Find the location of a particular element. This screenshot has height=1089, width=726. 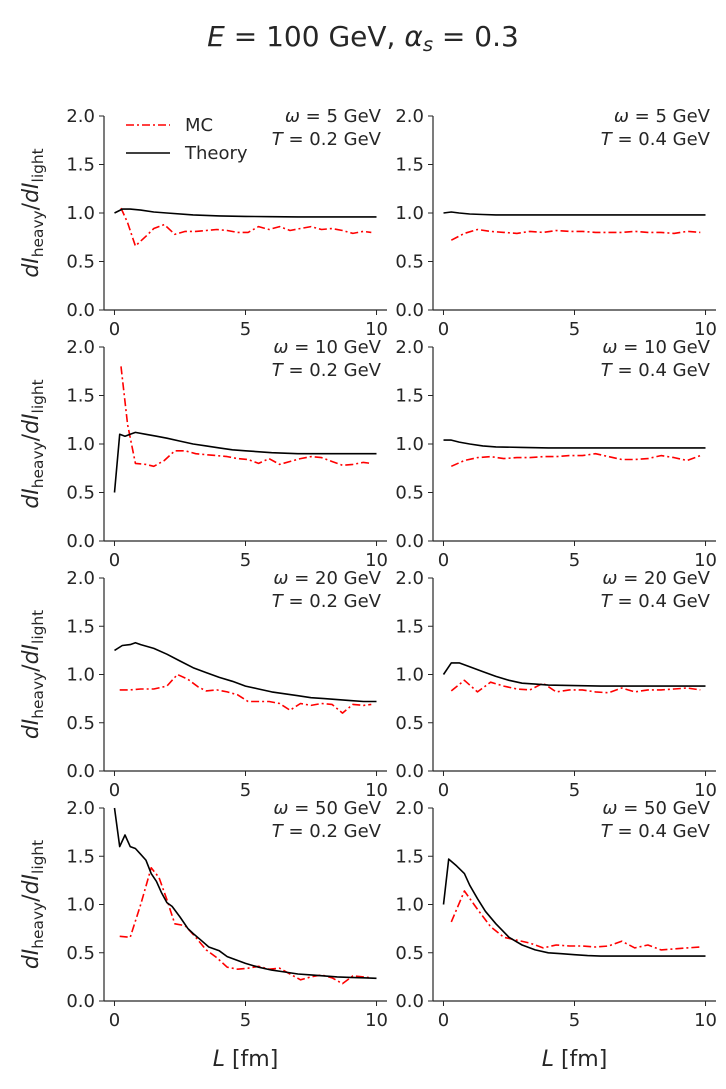

legend-mc-label: MC is located at coordinates (199, 125).